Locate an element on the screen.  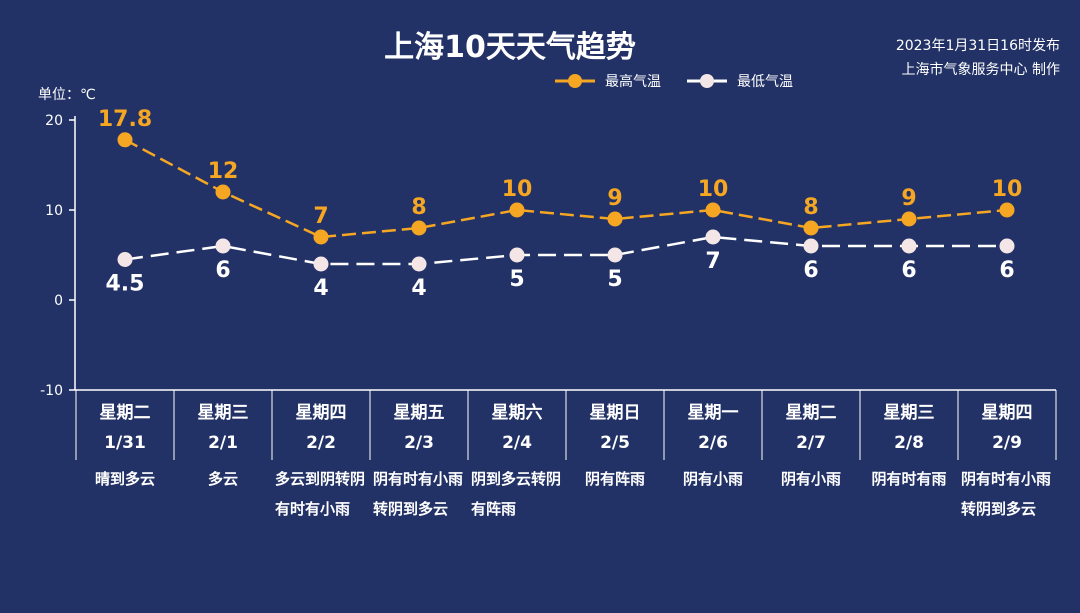
x-date-label: 2/8 is located at coordinates (909, 443).